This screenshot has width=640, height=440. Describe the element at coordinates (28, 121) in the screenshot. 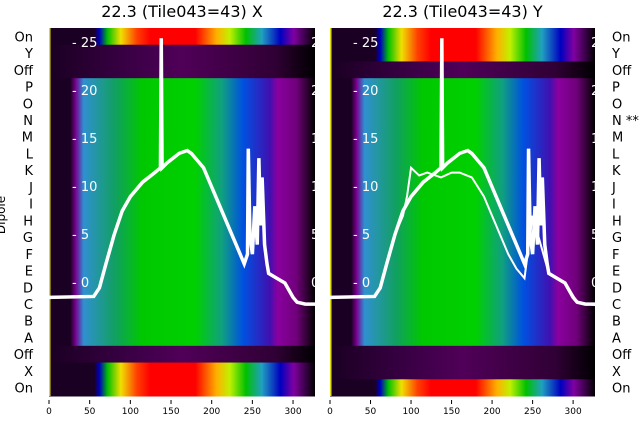

I see `row-label: N` at that location.